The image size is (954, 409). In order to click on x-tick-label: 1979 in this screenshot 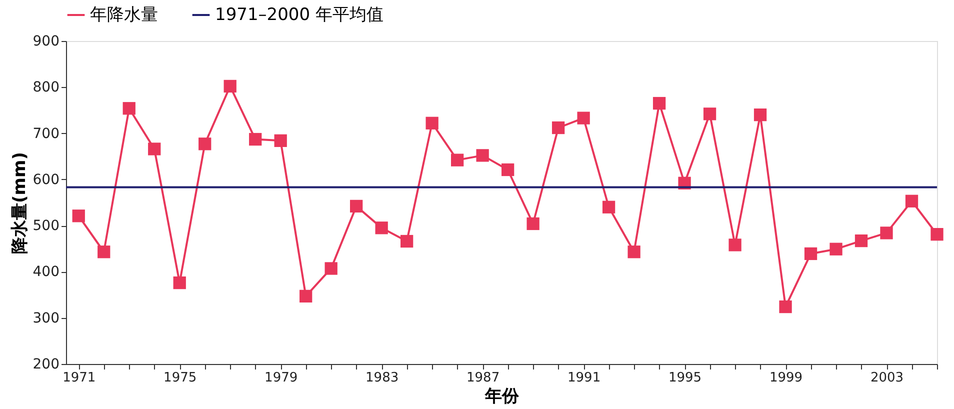, I will do `click(281, 378)`.